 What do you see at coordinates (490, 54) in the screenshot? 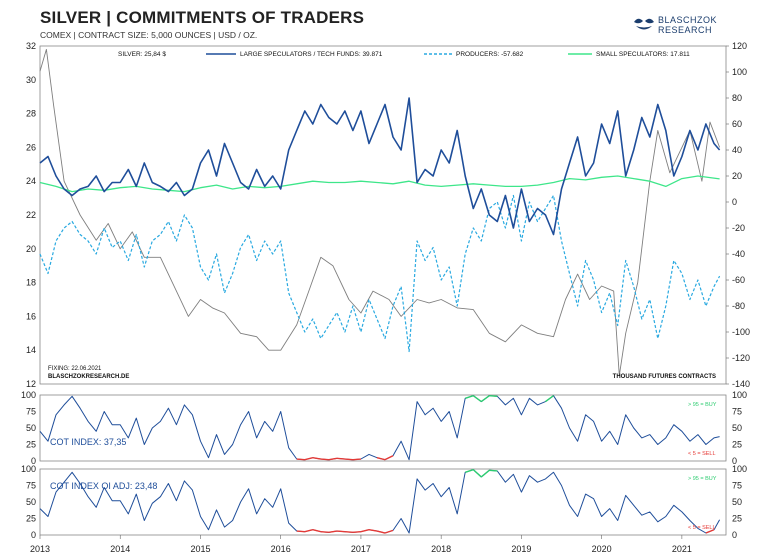
I see `legend-entry-2: PRODUCERS: -57.682` at bounding box center [490, 54].